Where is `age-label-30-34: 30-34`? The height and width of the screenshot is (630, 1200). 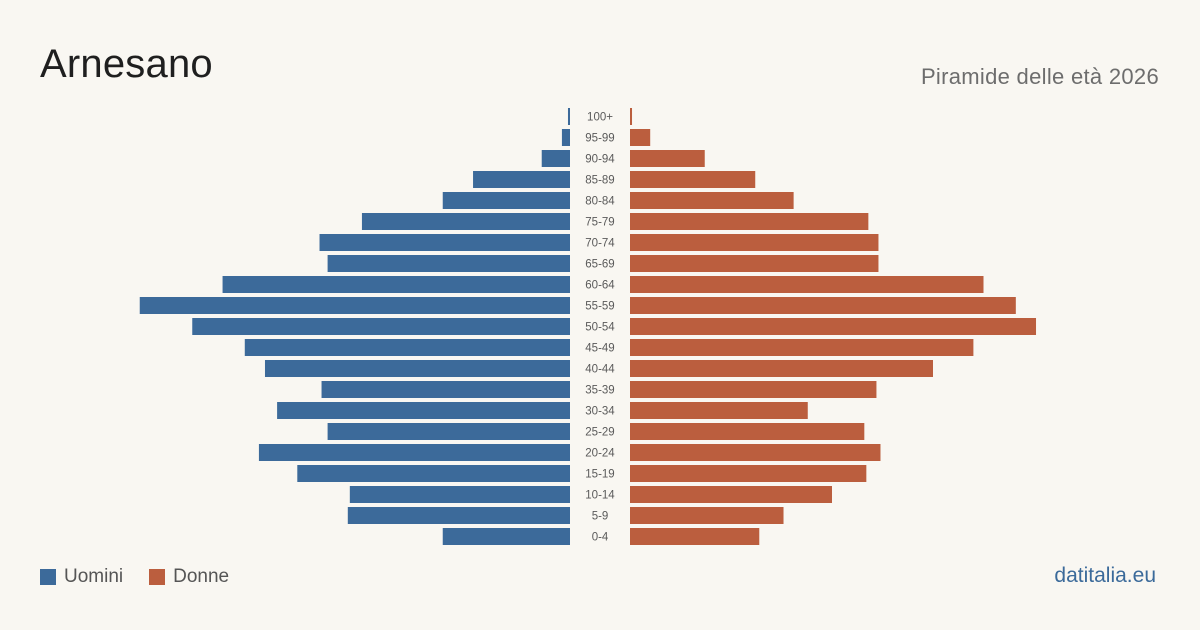
age-label-30-34: 30-34 is located at coordinates (600, 412).